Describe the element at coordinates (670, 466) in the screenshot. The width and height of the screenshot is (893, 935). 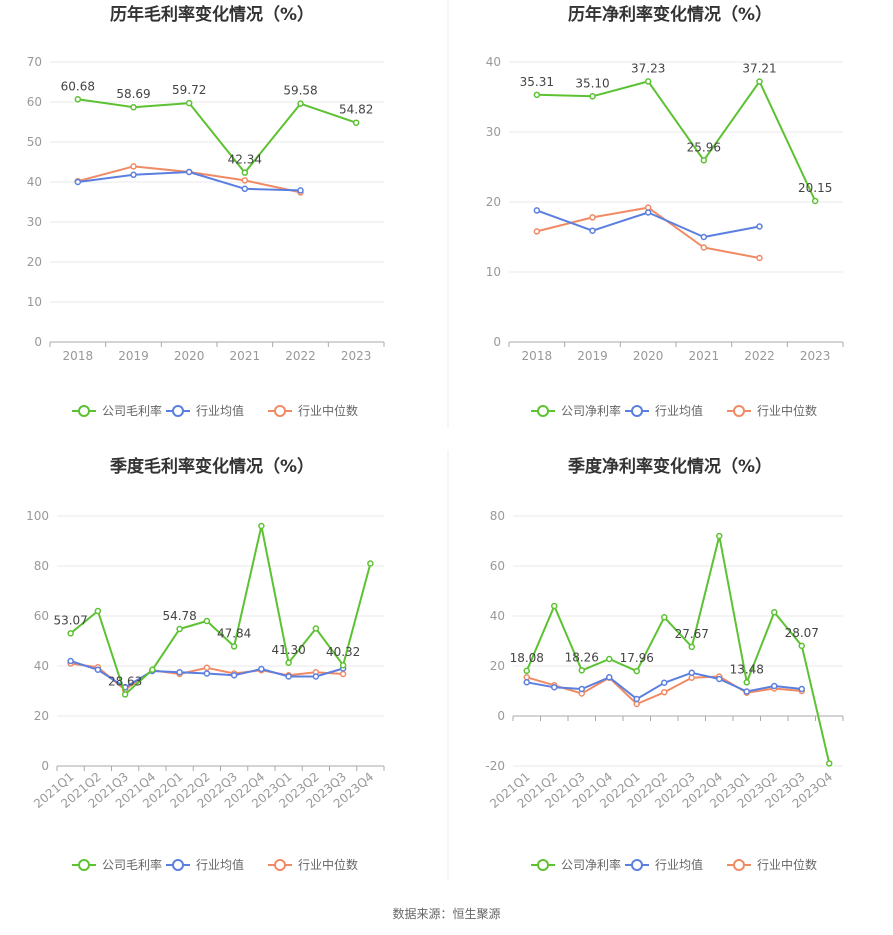
I see `chart-title: 季度净利率变化情况（%）` at that location.